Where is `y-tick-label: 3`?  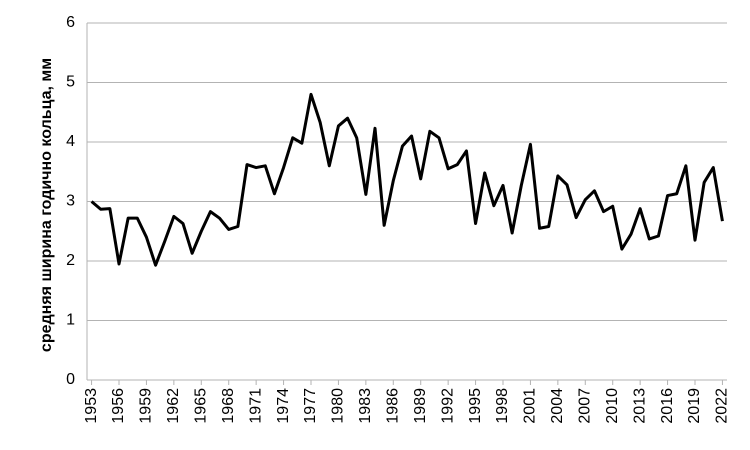
y-tick-label: 3 is located at coordinates (70, 201).